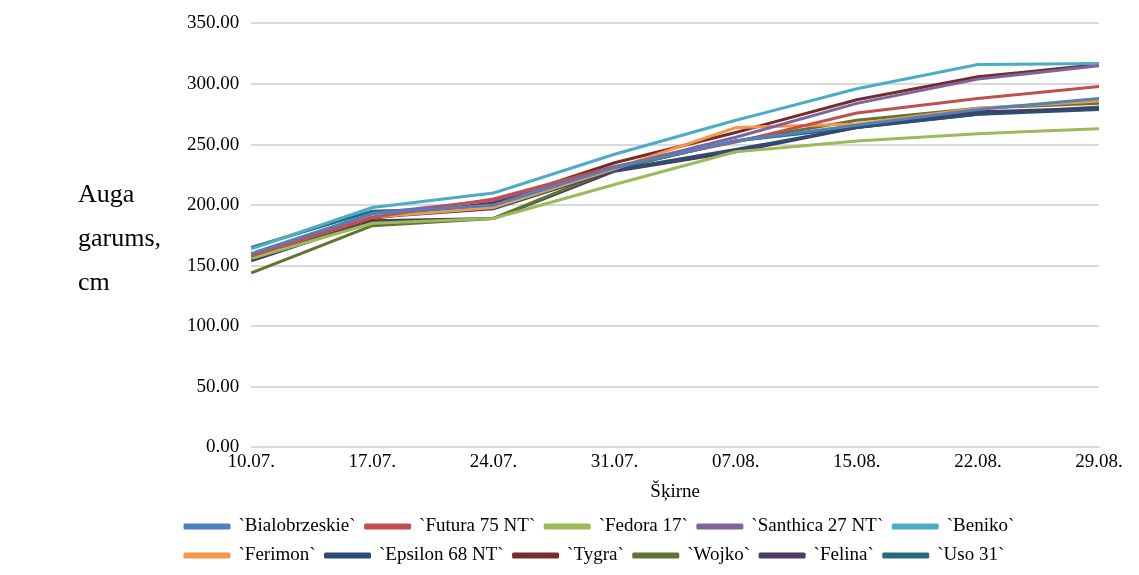 This screenshot has width=1139, height=575. What do you see at coordinates (675, 490) in the screenshot?
I see `x-axis-title: Šķirne` at bounding box center [675, 490].